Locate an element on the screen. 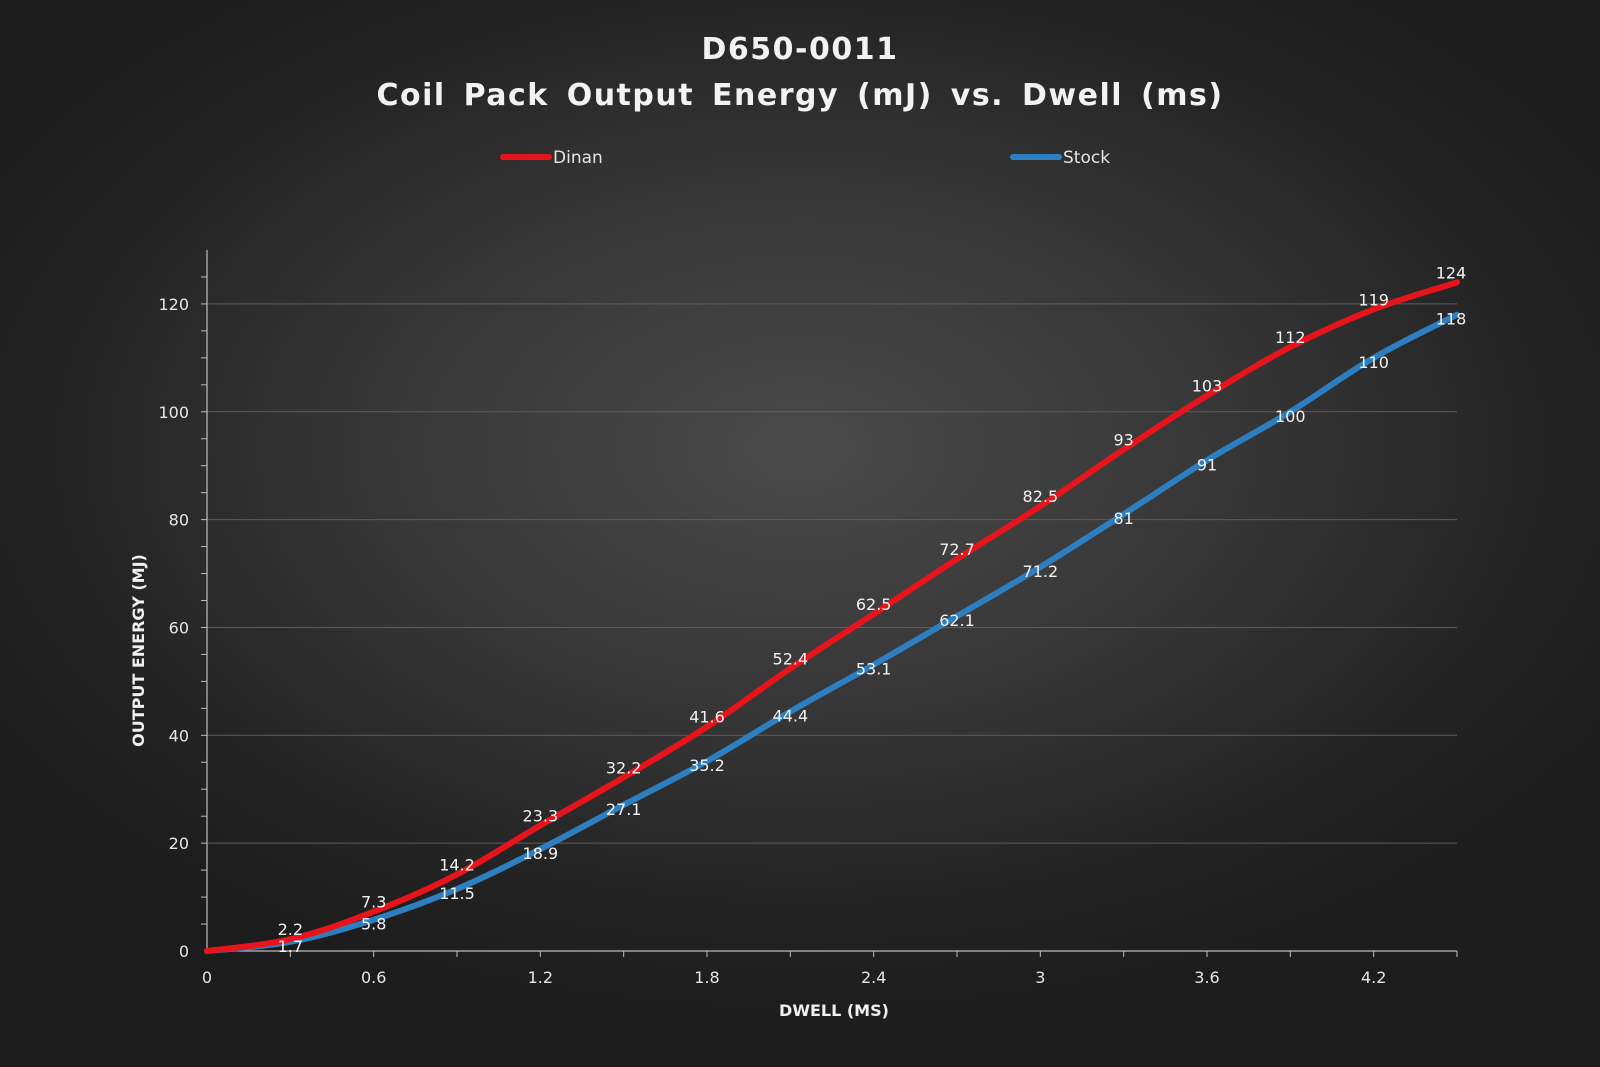 This screenshot has height=1067, width=1600. data-label-stock: 62.1 is located at coordinates (957, 620).